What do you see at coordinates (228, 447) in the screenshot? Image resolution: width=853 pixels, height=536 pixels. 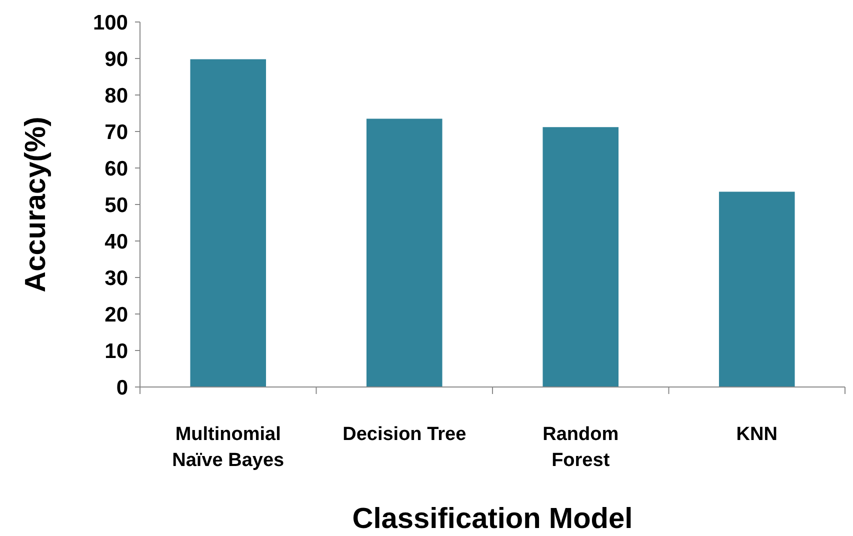 I see `x-tick-label: Multinomial Naïve Bayes` at bounding box center [228, 447].